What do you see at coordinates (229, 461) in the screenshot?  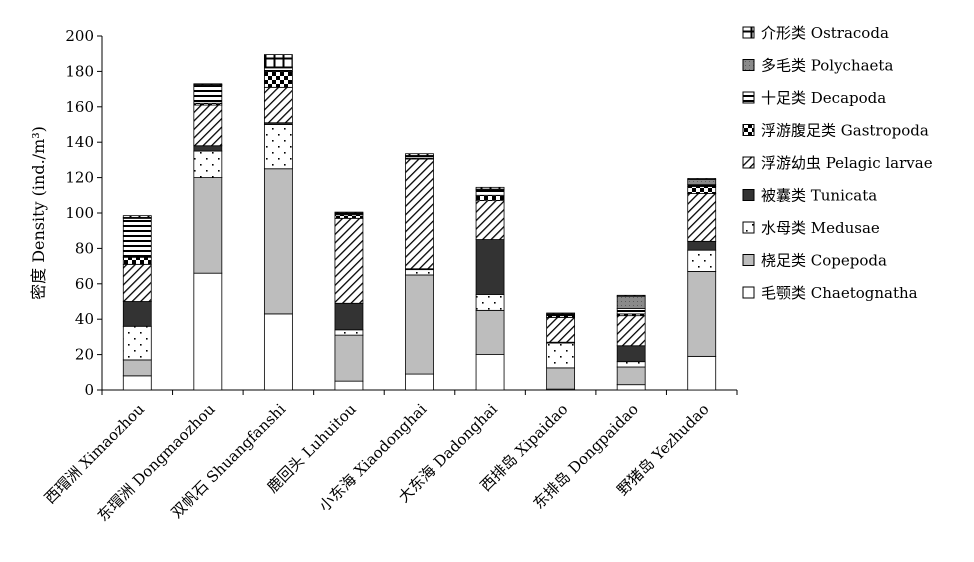 I see `category-label: 双帆石 Shuangfanshi` at bounding box center [229, 461].